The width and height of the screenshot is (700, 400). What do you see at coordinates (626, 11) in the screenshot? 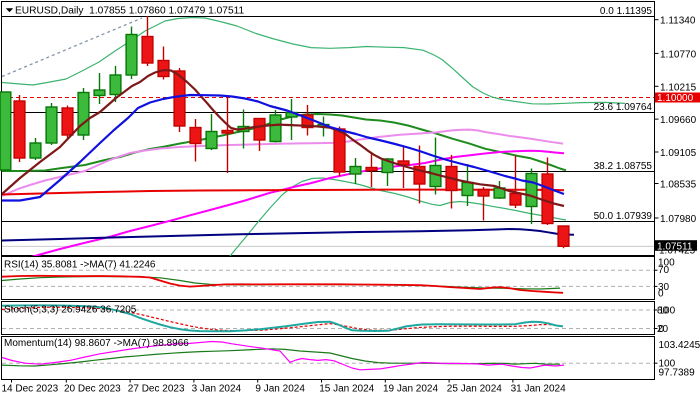
I see `svg-text: 0.0 1.11395` at bounding box center [626, 11].